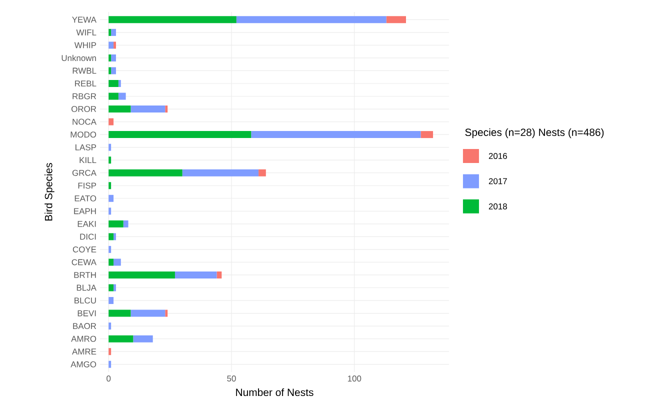 The image size is (671, 407). I want to click on x-tick-label: 100, so click(355, 379).